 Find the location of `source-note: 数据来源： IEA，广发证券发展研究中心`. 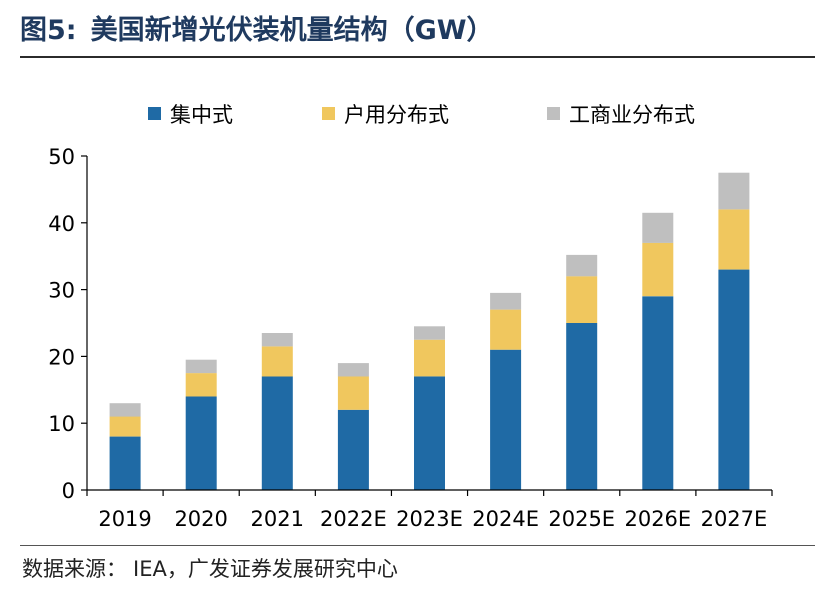

source-note: 数据来源： IEA，广发证券发展研究中心 is located at coordinates (210, 568).